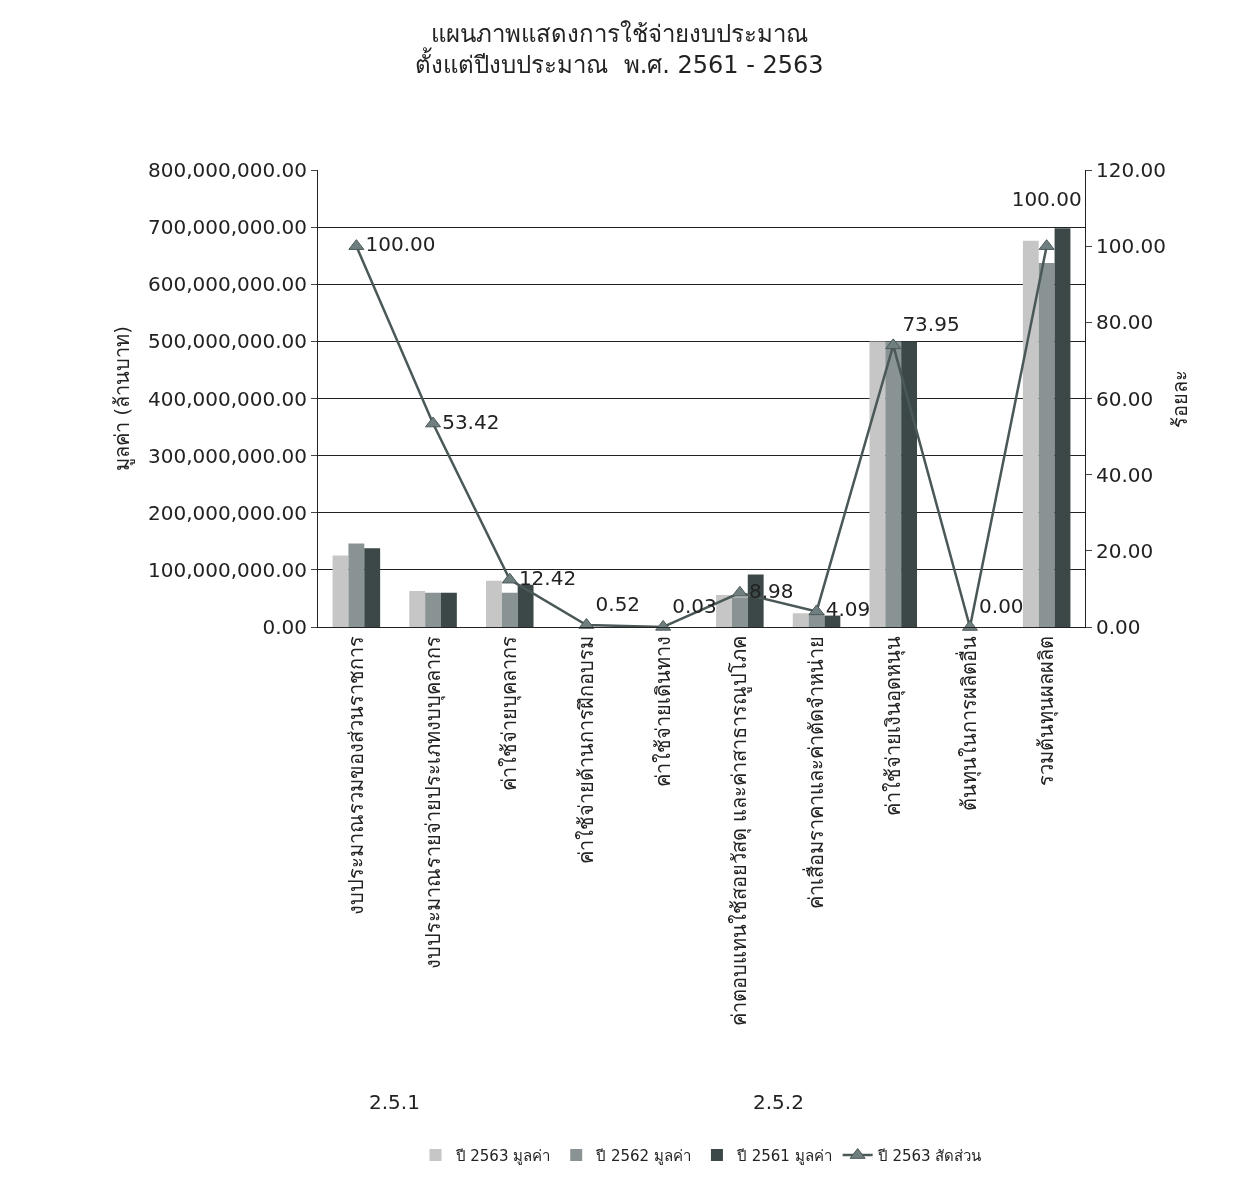 Image resolution: width=1239 pixels, height=1198 pixels. Describe the element at coordinates (502, 1155) in the screenshot. I see `legend-label: ปี 2563 มูลค่า` at that location.